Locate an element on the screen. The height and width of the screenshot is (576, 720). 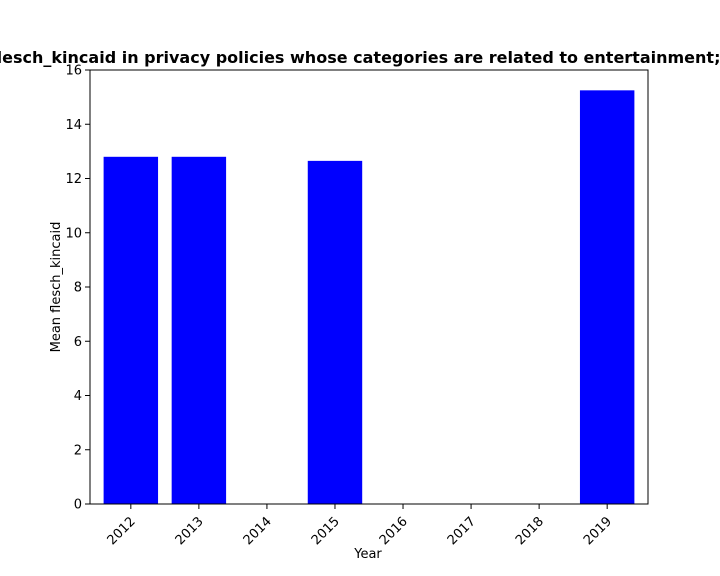
x-tick-label-2018: 2018 is located at coordinates (530, 531).